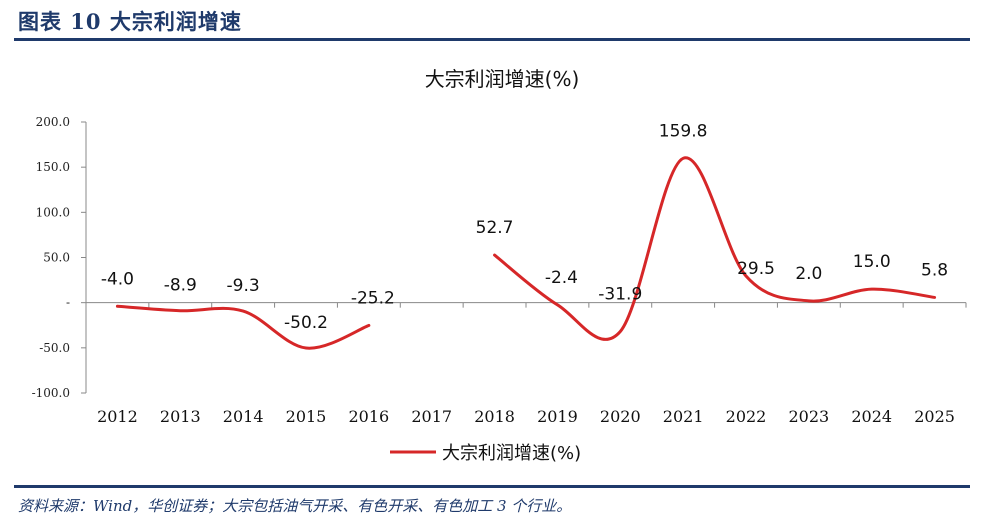  What do you see at coordinates (243, 286) in the screenshot?
I see `data-label: -9.3` at bounding box center [243, 286].